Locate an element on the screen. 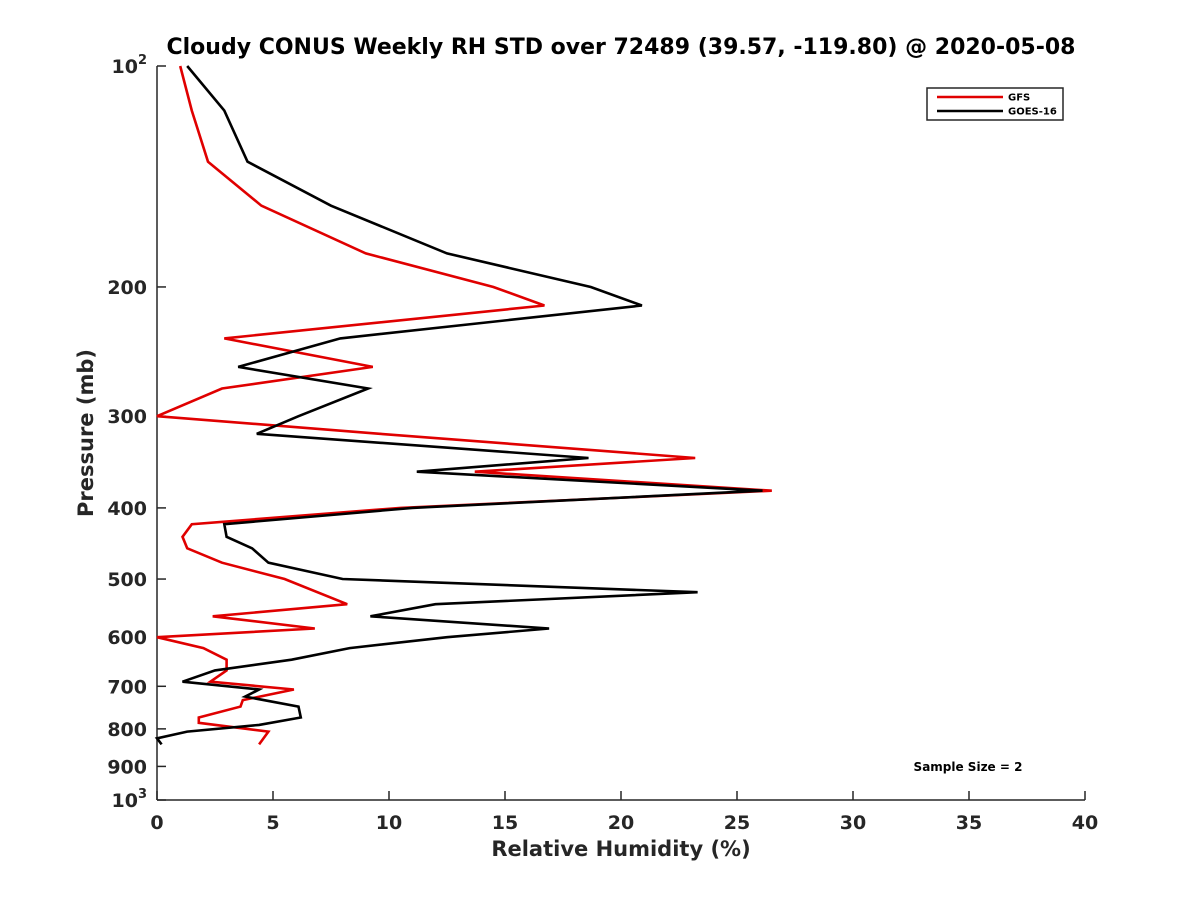 This screenshot has width=1200, height=900. y-tick-label: 10³ is located at coordinates (130, 799).